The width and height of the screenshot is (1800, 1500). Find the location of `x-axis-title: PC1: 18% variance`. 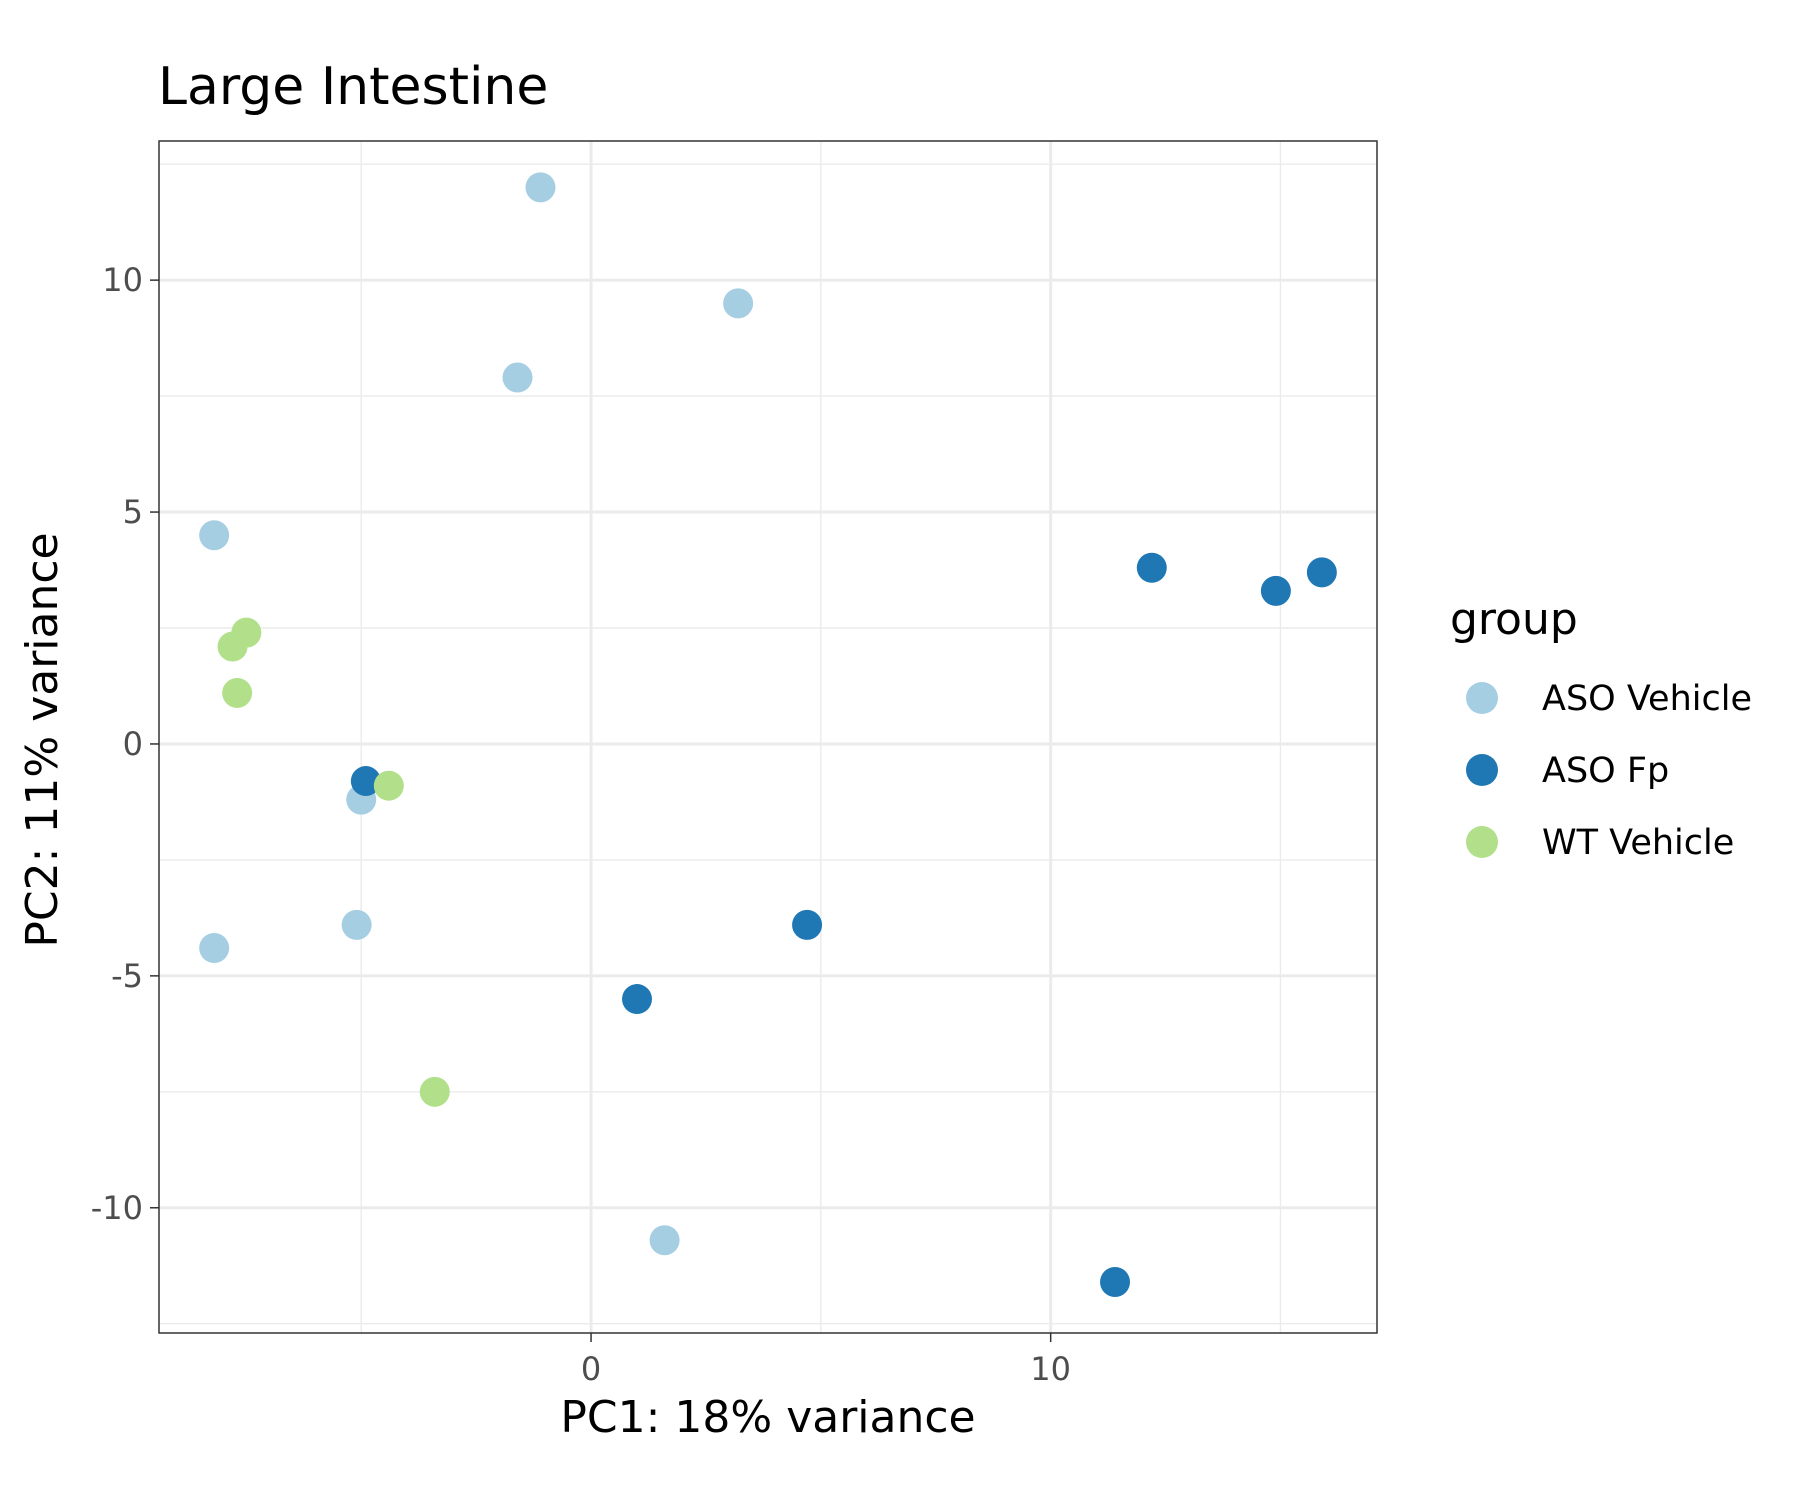

x-axis-title: PC1: 18% variance is located at coordinates (767, 1417).